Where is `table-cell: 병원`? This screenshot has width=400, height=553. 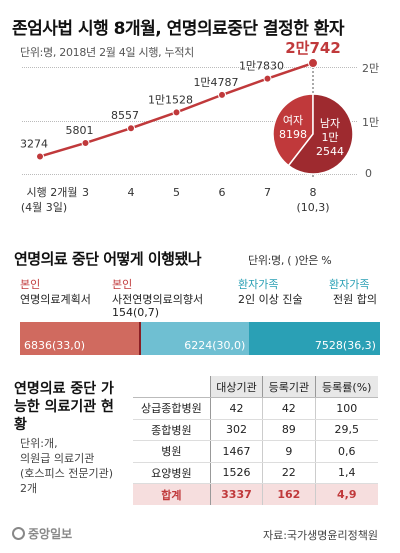
table-cell: 병원 is located at coordinates (172, 451).